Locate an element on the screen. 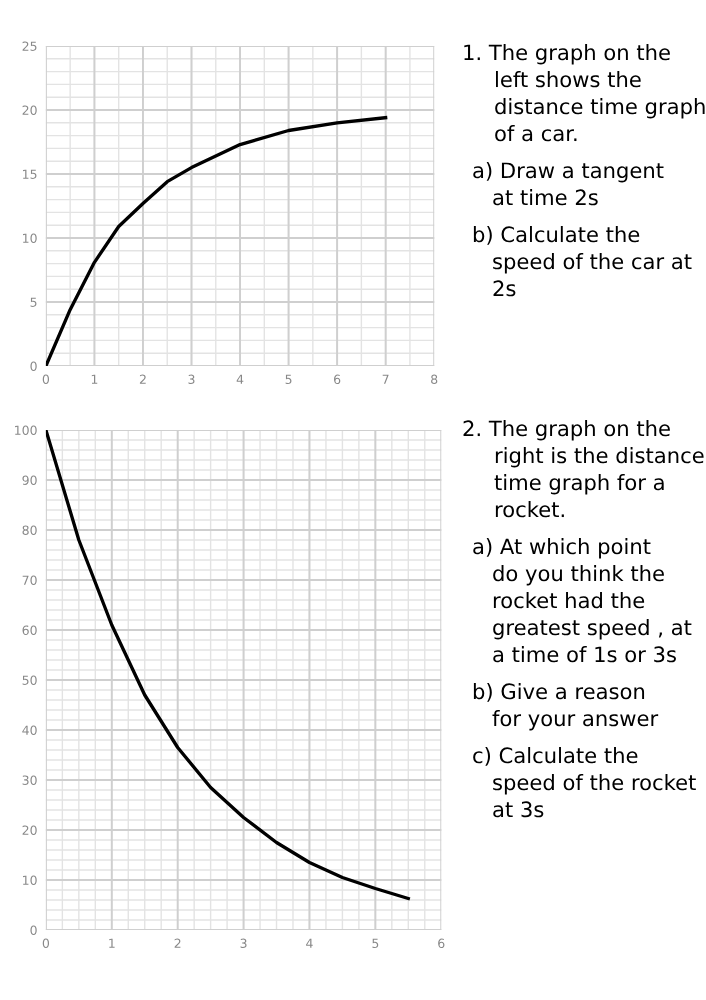  line-series is located at coordinates (216, 241).